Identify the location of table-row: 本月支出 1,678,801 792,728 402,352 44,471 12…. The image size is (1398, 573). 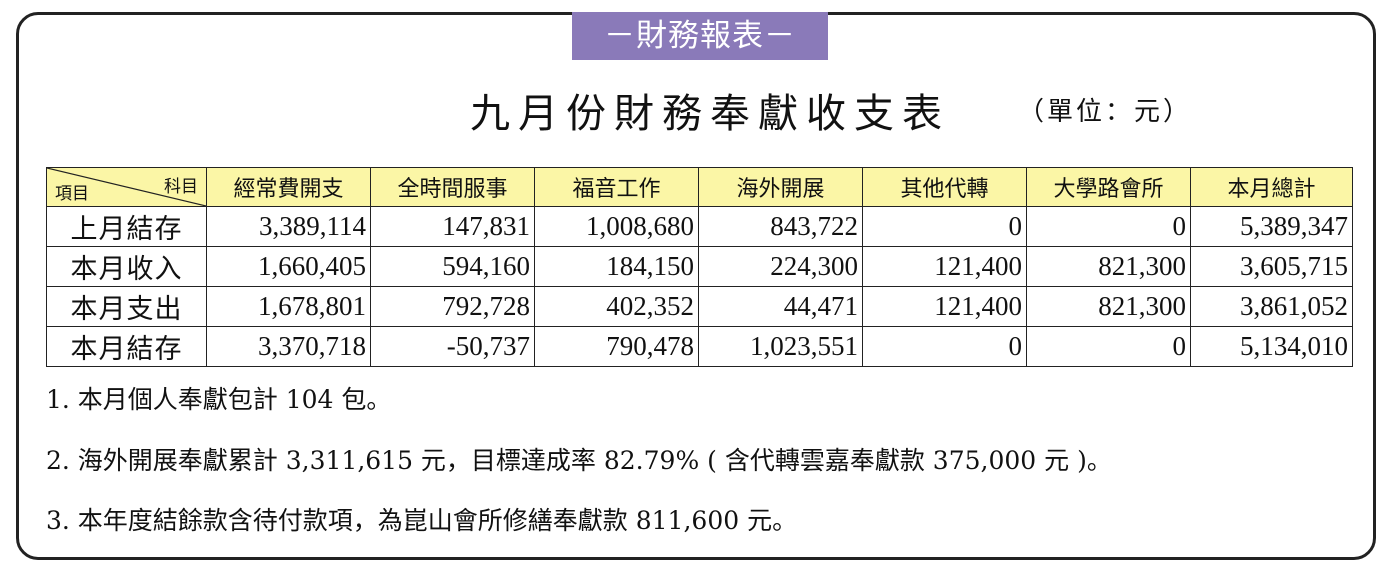
(699, 306).